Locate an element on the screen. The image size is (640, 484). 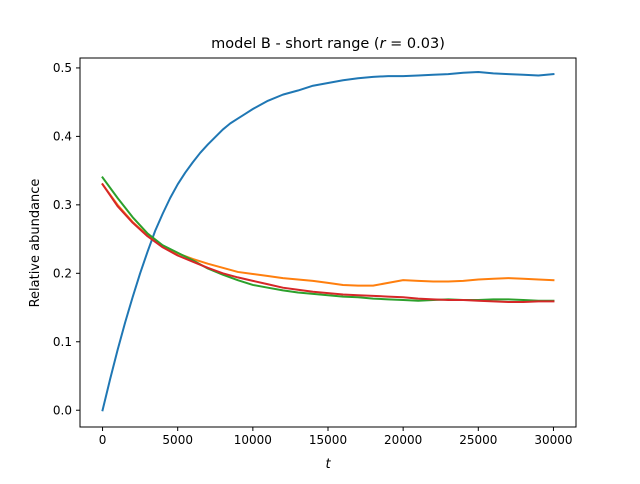
y-tick-label: 0.5 is located at coordinates (62, 68).